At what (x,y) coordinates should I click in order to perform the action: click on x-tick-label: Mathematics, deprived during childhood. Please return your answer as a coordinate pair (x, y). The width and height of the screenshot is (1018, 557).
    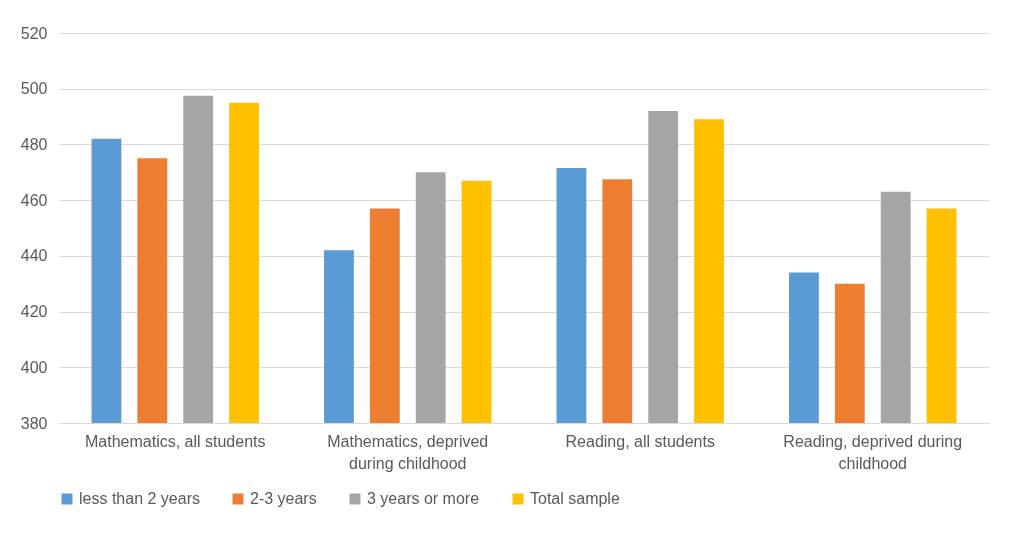
    Looking at the image, I should click on (408, 452).